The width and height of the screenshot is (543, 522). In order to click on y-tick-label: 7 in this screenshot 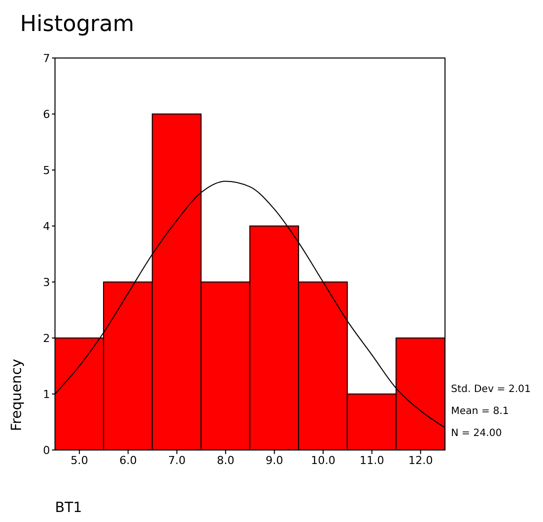, I will do `click(46, 58)`.